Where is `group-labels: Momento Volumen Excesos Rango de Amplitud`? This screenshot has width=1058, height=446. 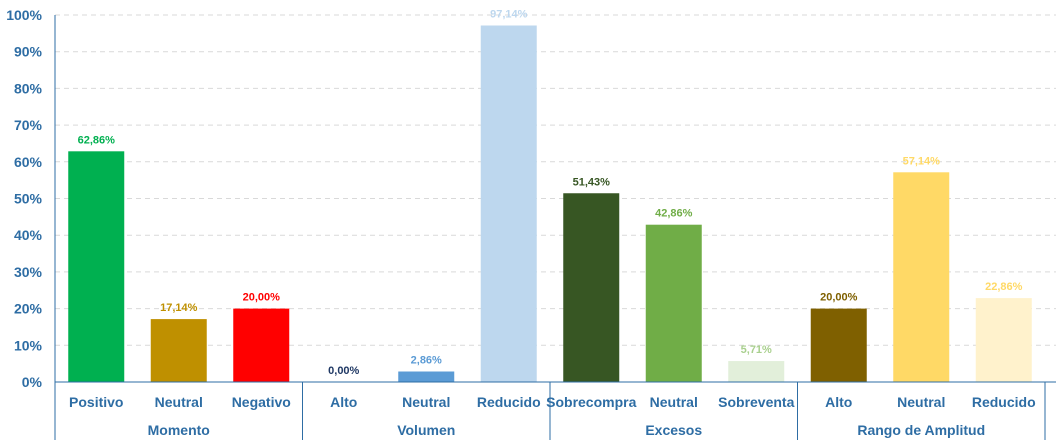 group-labels: Momento Volumen Excesos Rango de Amplitud is located at coordinates (567, 430).